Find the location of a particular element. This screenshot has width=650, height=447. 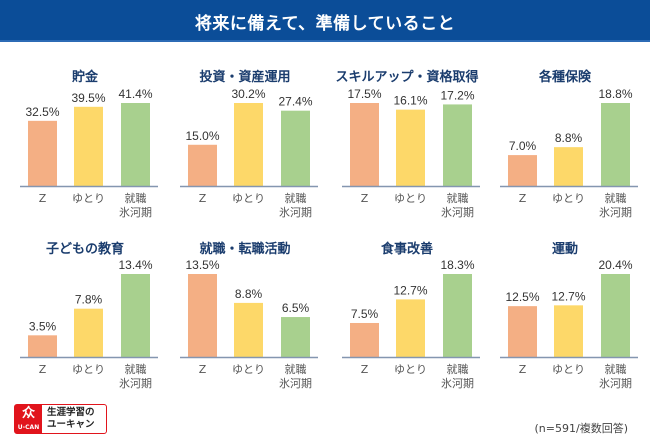

data-label: 39.5% is located at coordinates (88, 98).